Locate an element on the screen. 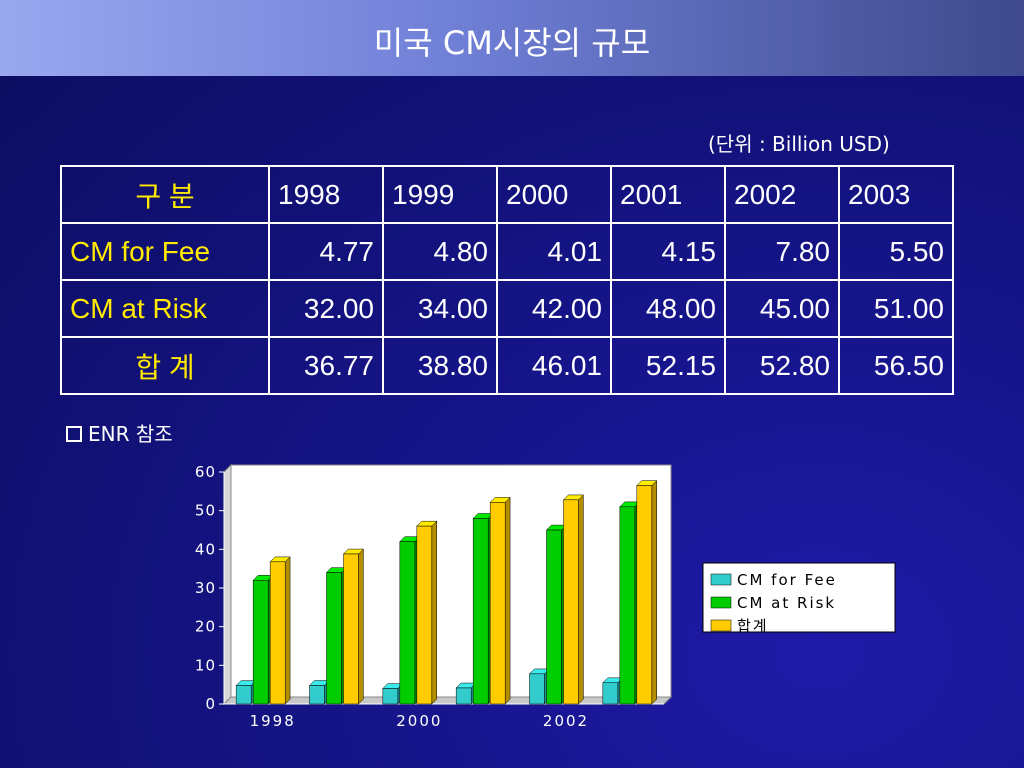 Image resolution: width=1024 pixels, height=768 pixels. table-cell: 38.80 is located at coordinates (440, 365).